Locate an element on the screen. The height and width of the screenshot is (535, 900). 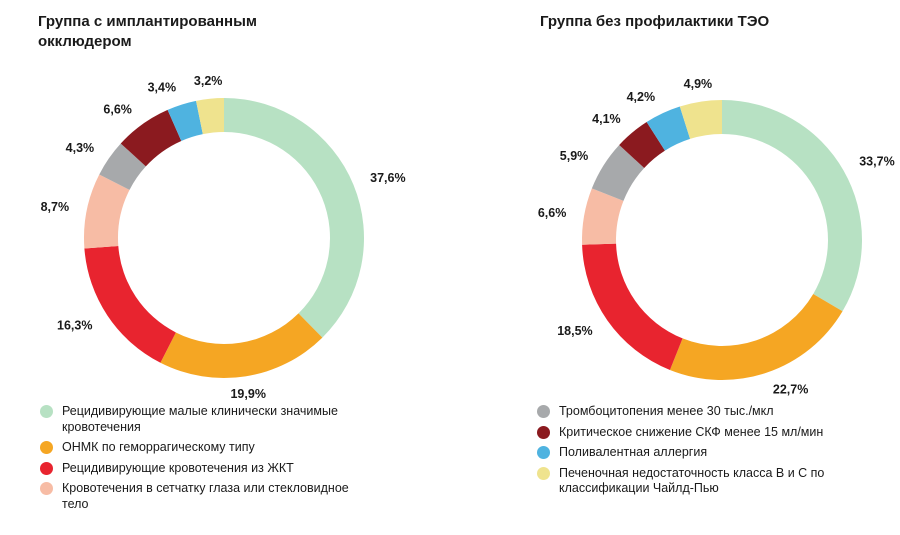
chart-title-right: Группа без профилактики ТЭО is located at coordinates (655, 21).